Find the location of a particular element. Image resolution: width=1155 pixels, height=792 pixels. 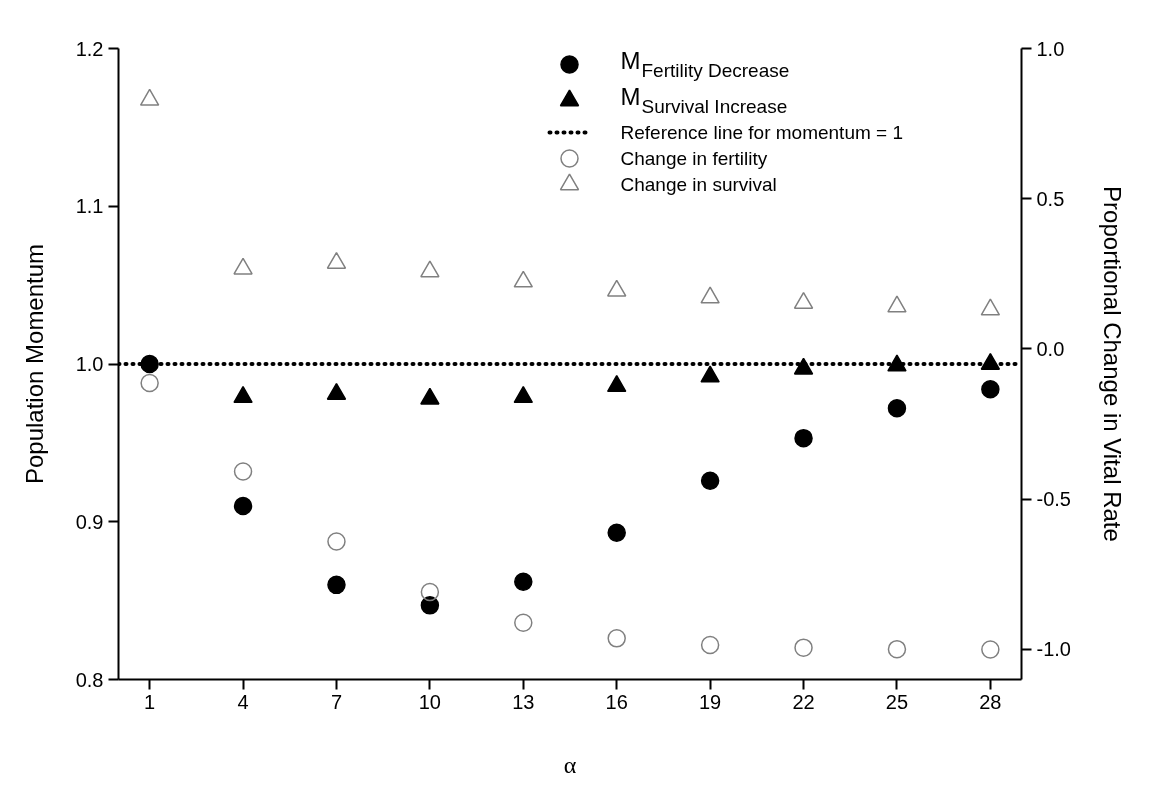

y2-tick-label: -1.0 is located at coordinates (1053, 649).